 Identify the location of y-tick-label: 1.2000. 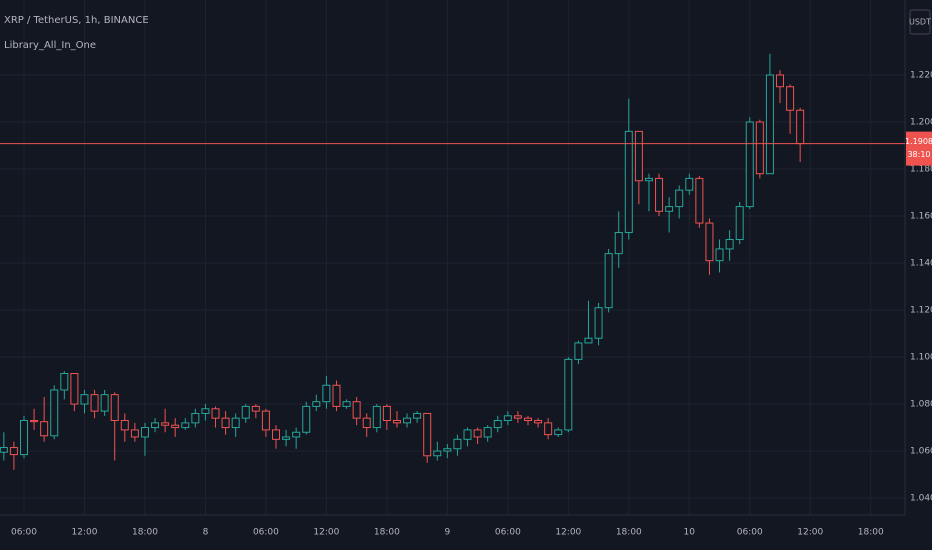
(921, 122).